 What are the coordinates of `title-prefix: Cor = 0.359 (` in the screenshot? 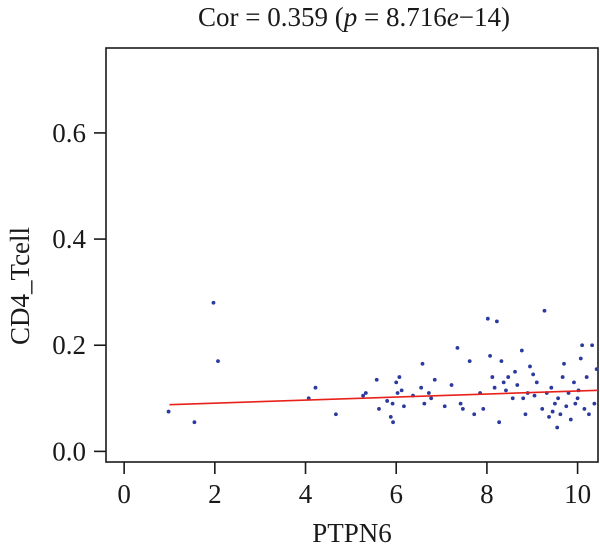 It's located at (271, 17).